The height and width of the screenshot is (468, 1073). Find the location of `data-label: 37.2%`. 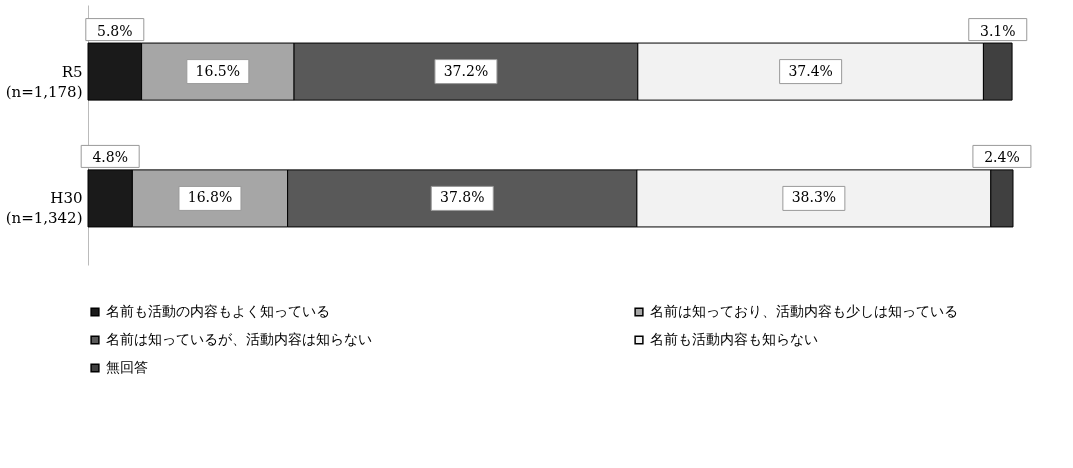

data-label: 37.2% is located at coordinates (466, 70).